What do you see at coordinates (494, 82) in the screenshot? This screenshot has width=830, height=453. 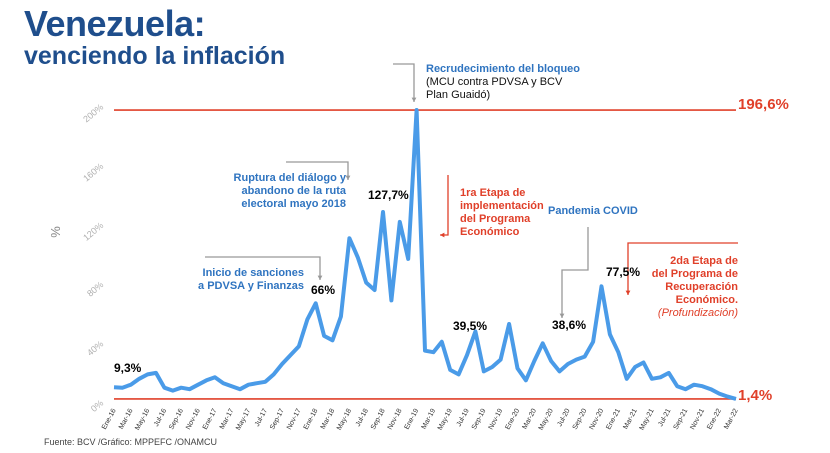 I see `annotation-bloqueo-line1: (MCU contra PDVSA y BCV` at bounding box center [494, 82].